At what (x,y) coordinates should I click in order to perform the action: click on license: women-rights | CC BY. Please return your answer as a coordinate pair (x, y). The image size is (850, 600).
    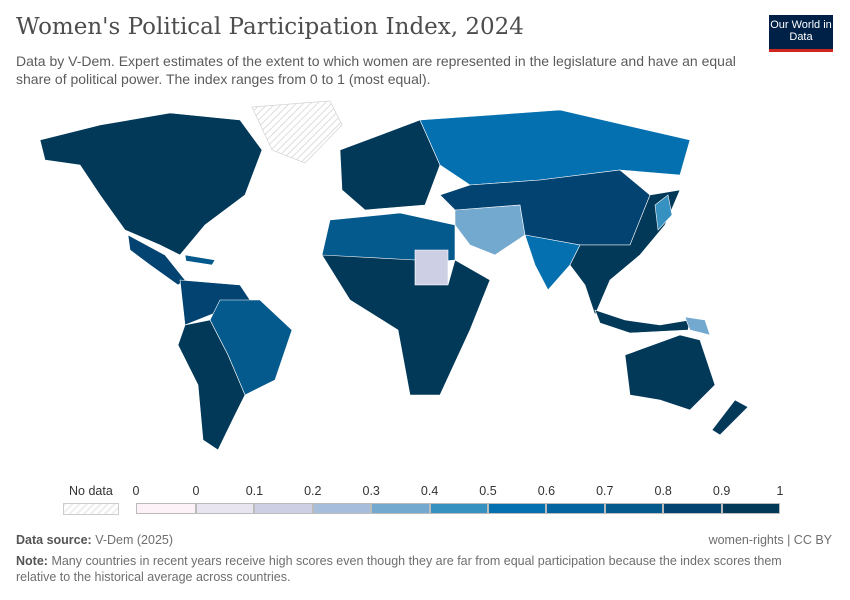
    Looking at the image, I should click on (770, 540).